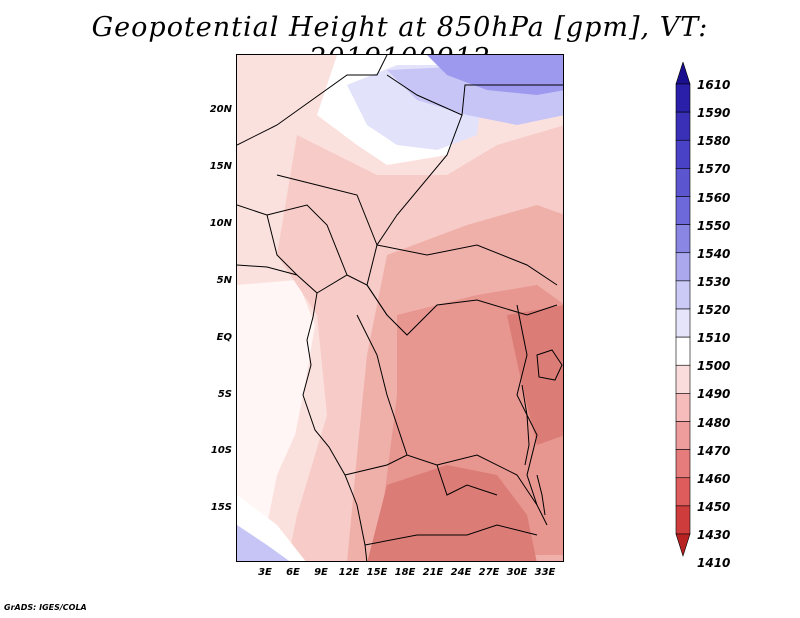 The height and width of the screenshot is (618, 800). Describe the element at coordinates (714, 478) in the screenshot. I see `colorbar-label: 1460` at that location.